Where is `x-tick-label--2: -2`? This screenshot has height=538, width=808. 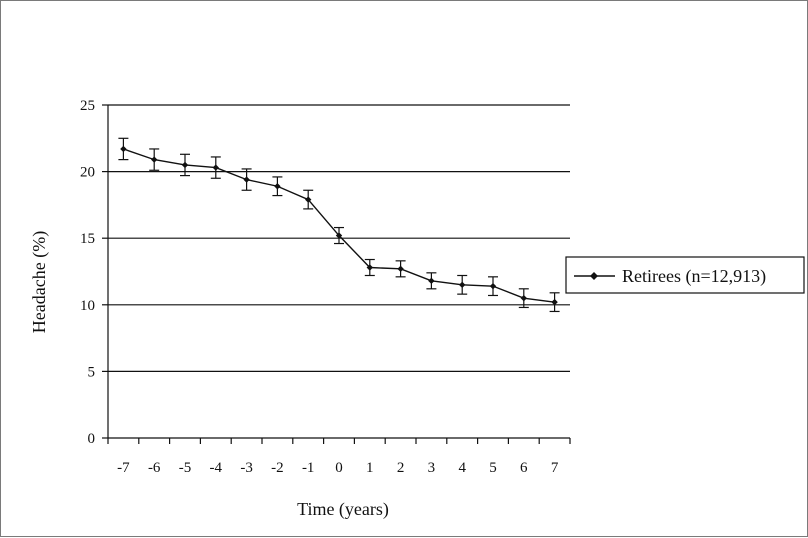 x-tick-label--2: -2 is located at coordinates (277, 468).